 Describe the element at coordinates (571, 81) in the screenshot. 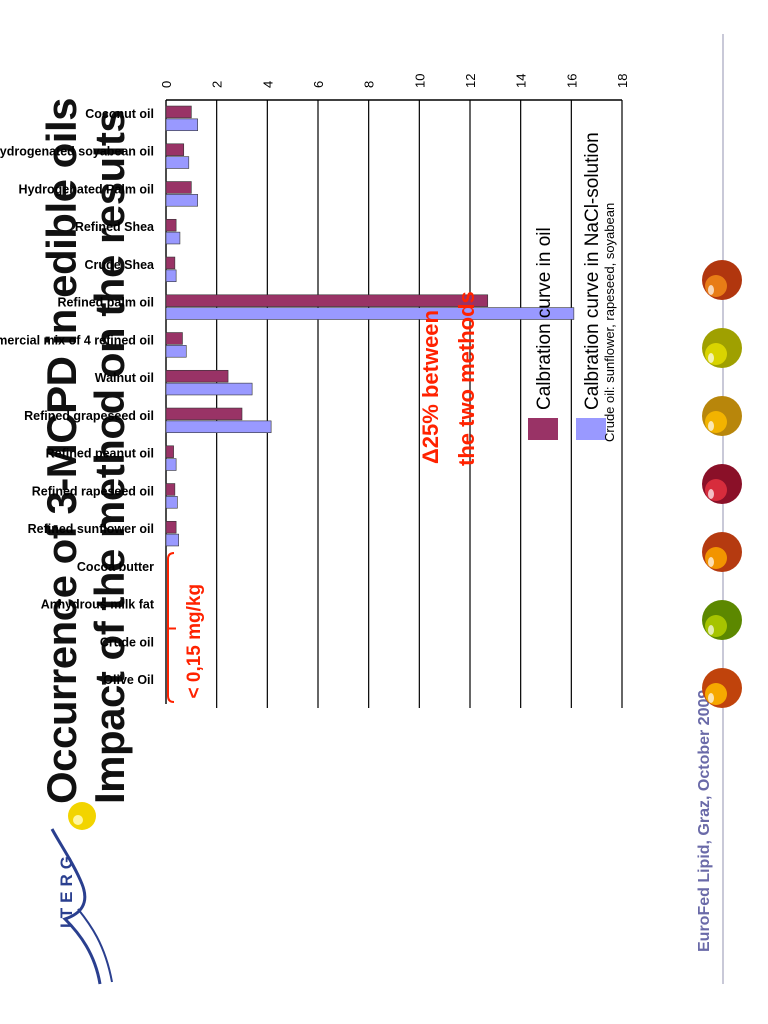

I see `tick-label-16: 16` at that location.